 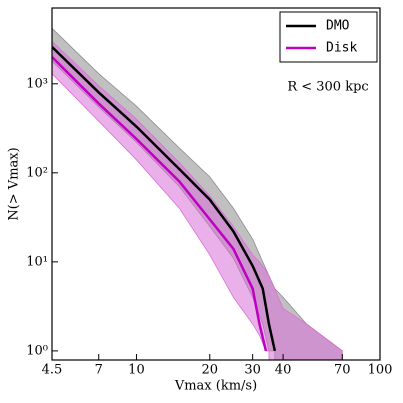 What do you see at coordinates (37, 83) in the screenshot?
I see `y-tick-label: 10³` at bounding box center [37, 83].